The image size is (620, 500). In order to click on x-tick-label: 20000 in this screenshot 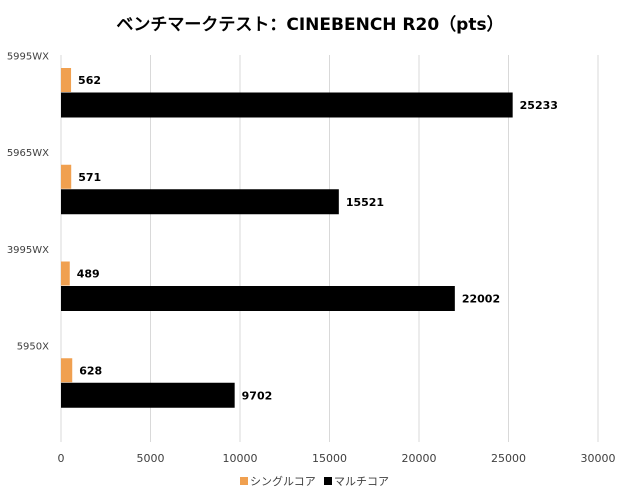, I will do `click(419, 458)`.